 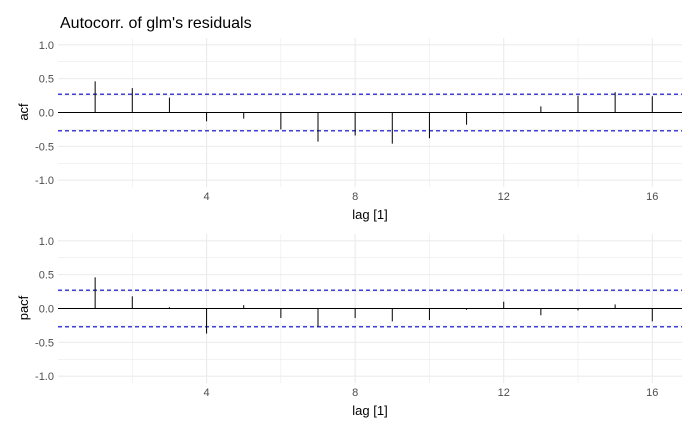 I want to click on acf-y-tick-label: -1.0, so click(x=44, y=181).